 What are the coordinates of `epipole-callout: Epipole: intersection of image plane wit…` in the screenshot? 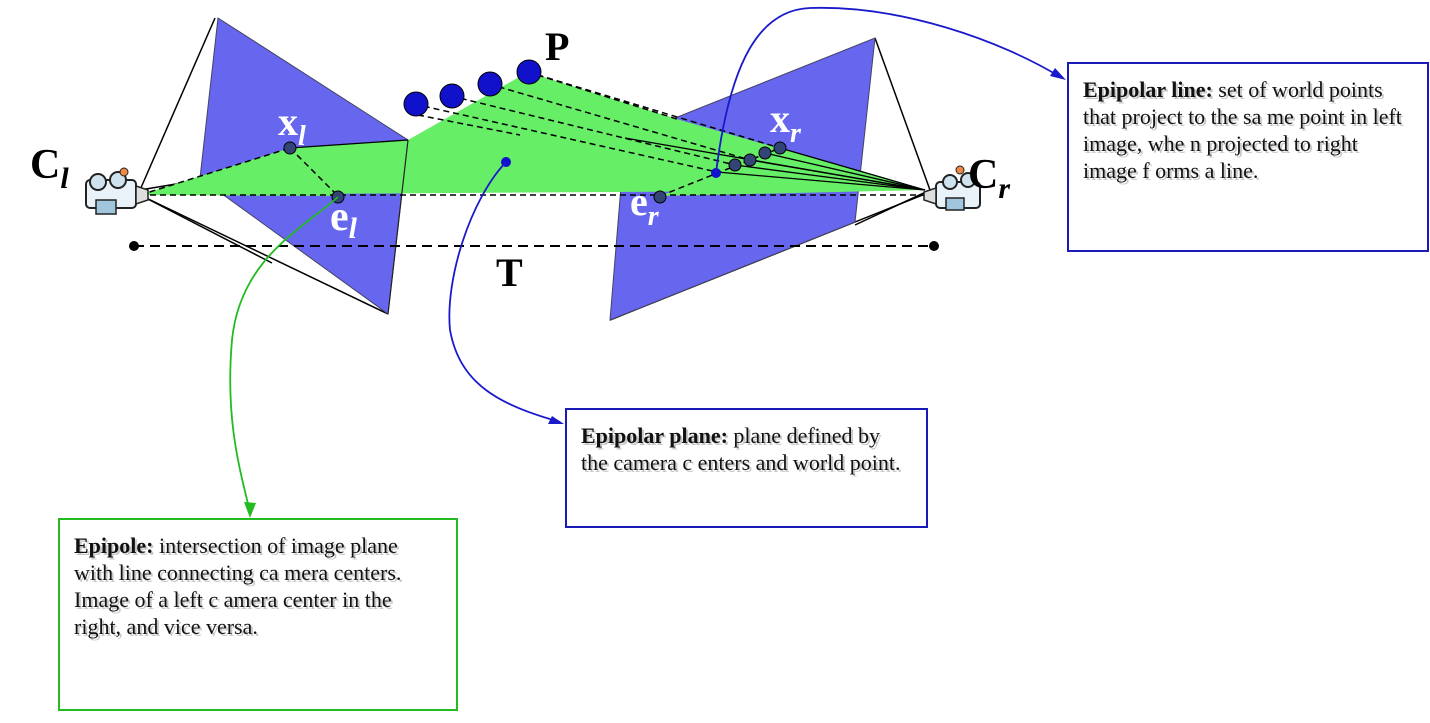 It's located at (258, 614).